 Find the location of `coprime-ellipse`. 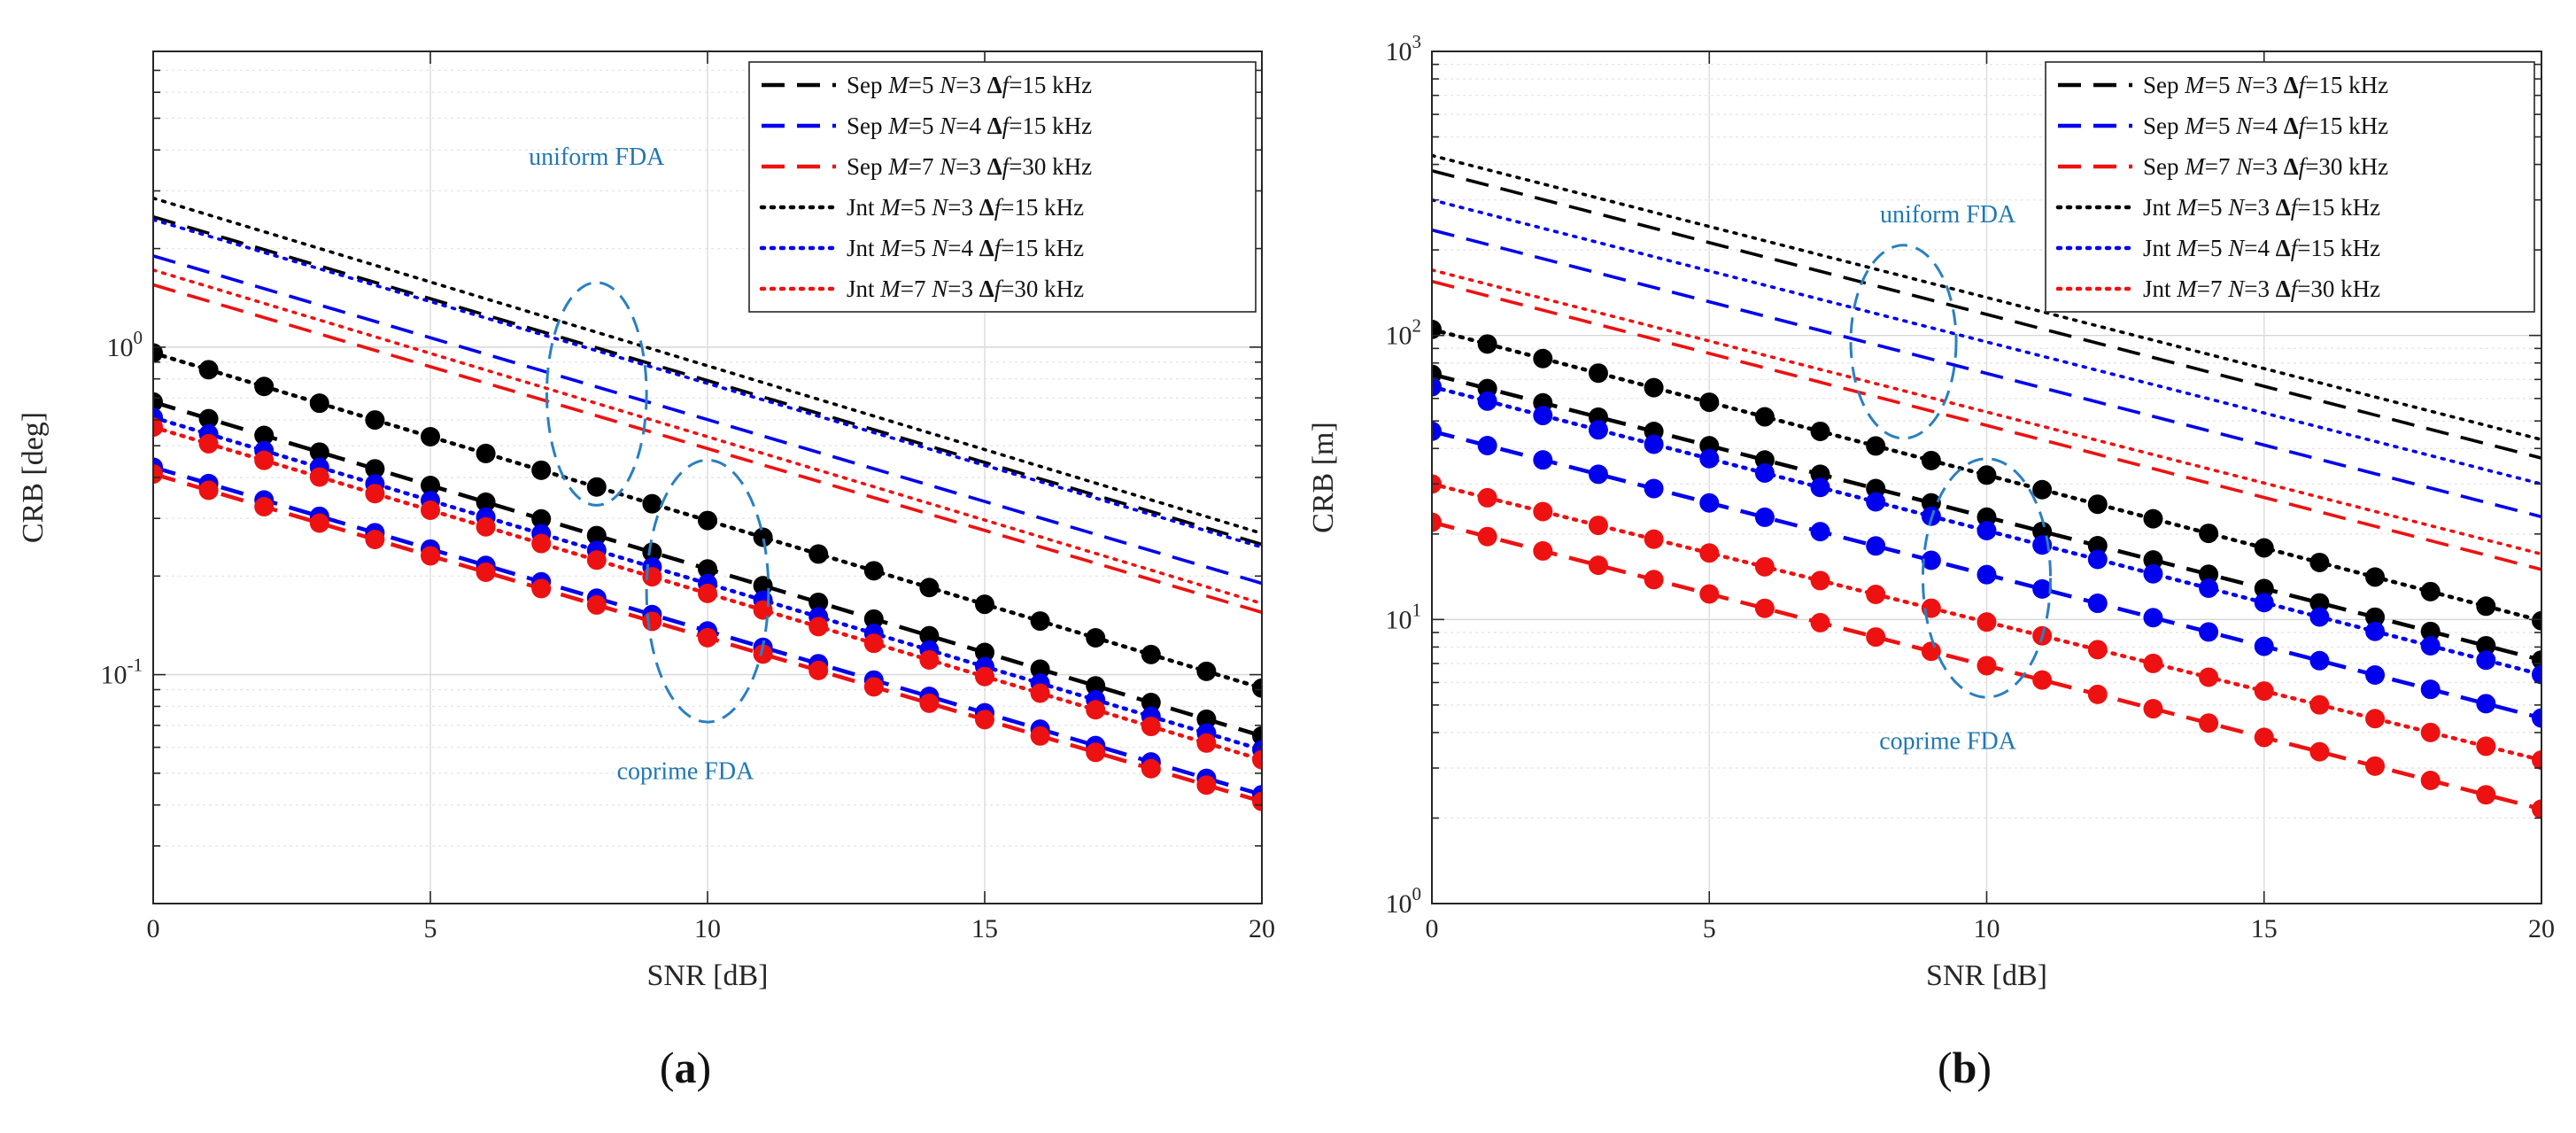

coprime-ellipse is located at coordinates (1987, 578).